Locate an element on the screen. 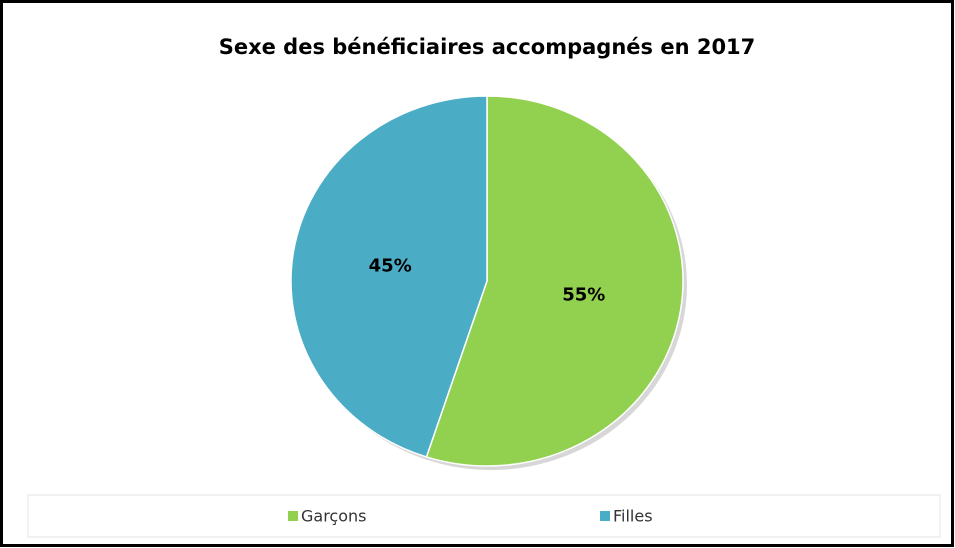 The width and height of the screenshot is (955, 548). data-label: 55% is located at coordinates (583, 294).